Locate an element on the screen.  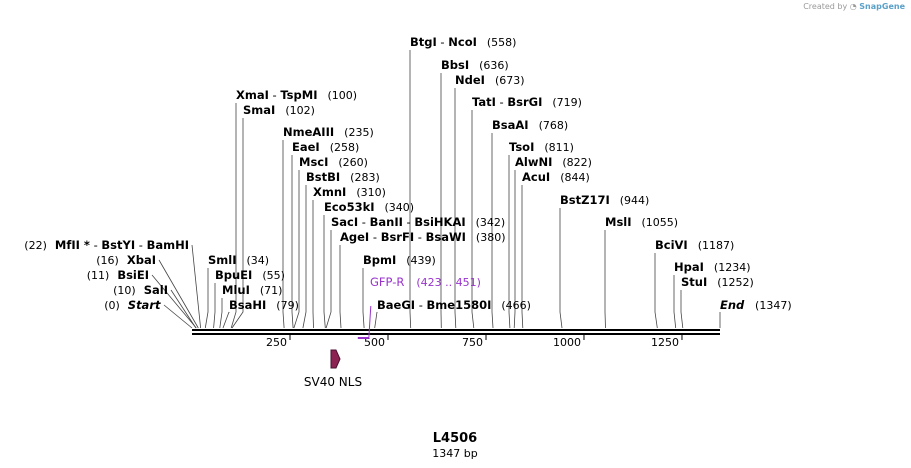
primer-gfp-r: GFP-R (423 .. 451) is located at coordinates (419, 307).